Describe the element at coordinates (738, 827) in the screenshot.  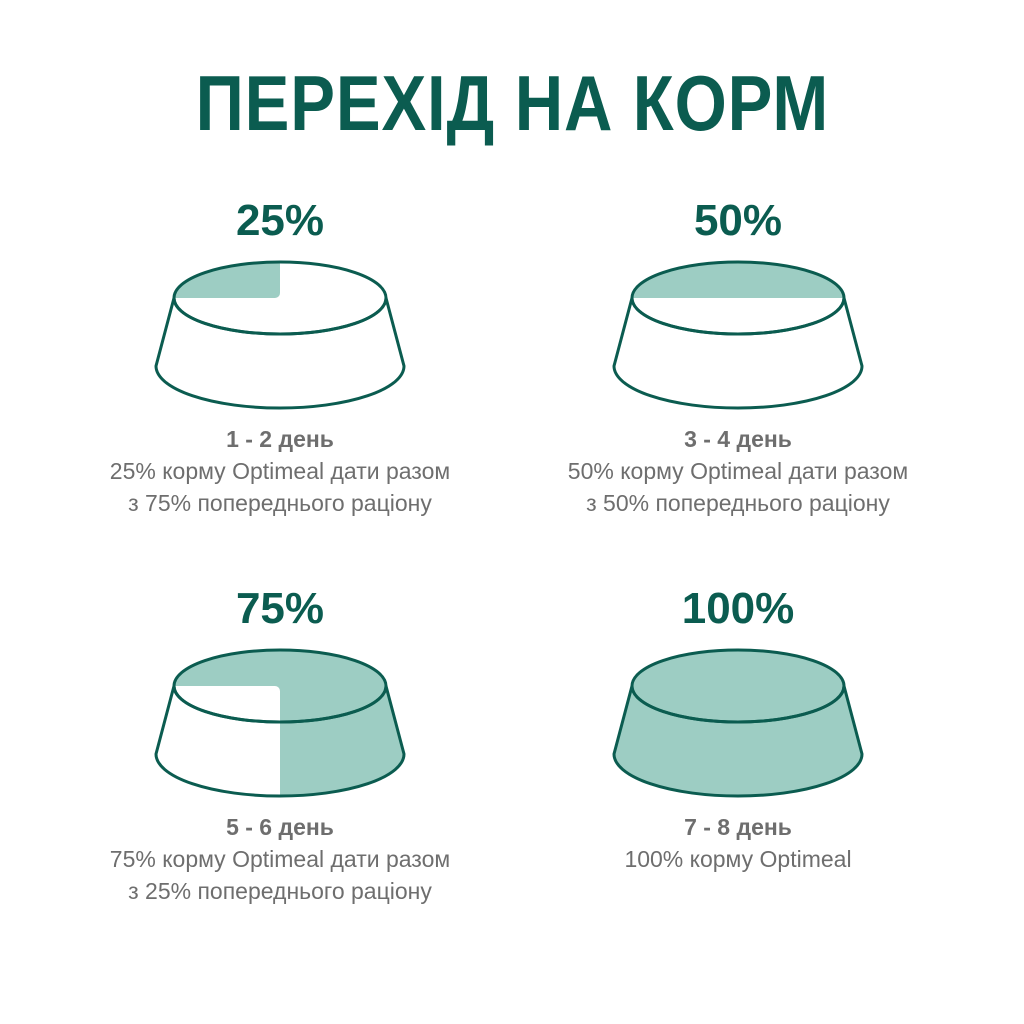
I see `day-range: 7 - 8 день` at that location.